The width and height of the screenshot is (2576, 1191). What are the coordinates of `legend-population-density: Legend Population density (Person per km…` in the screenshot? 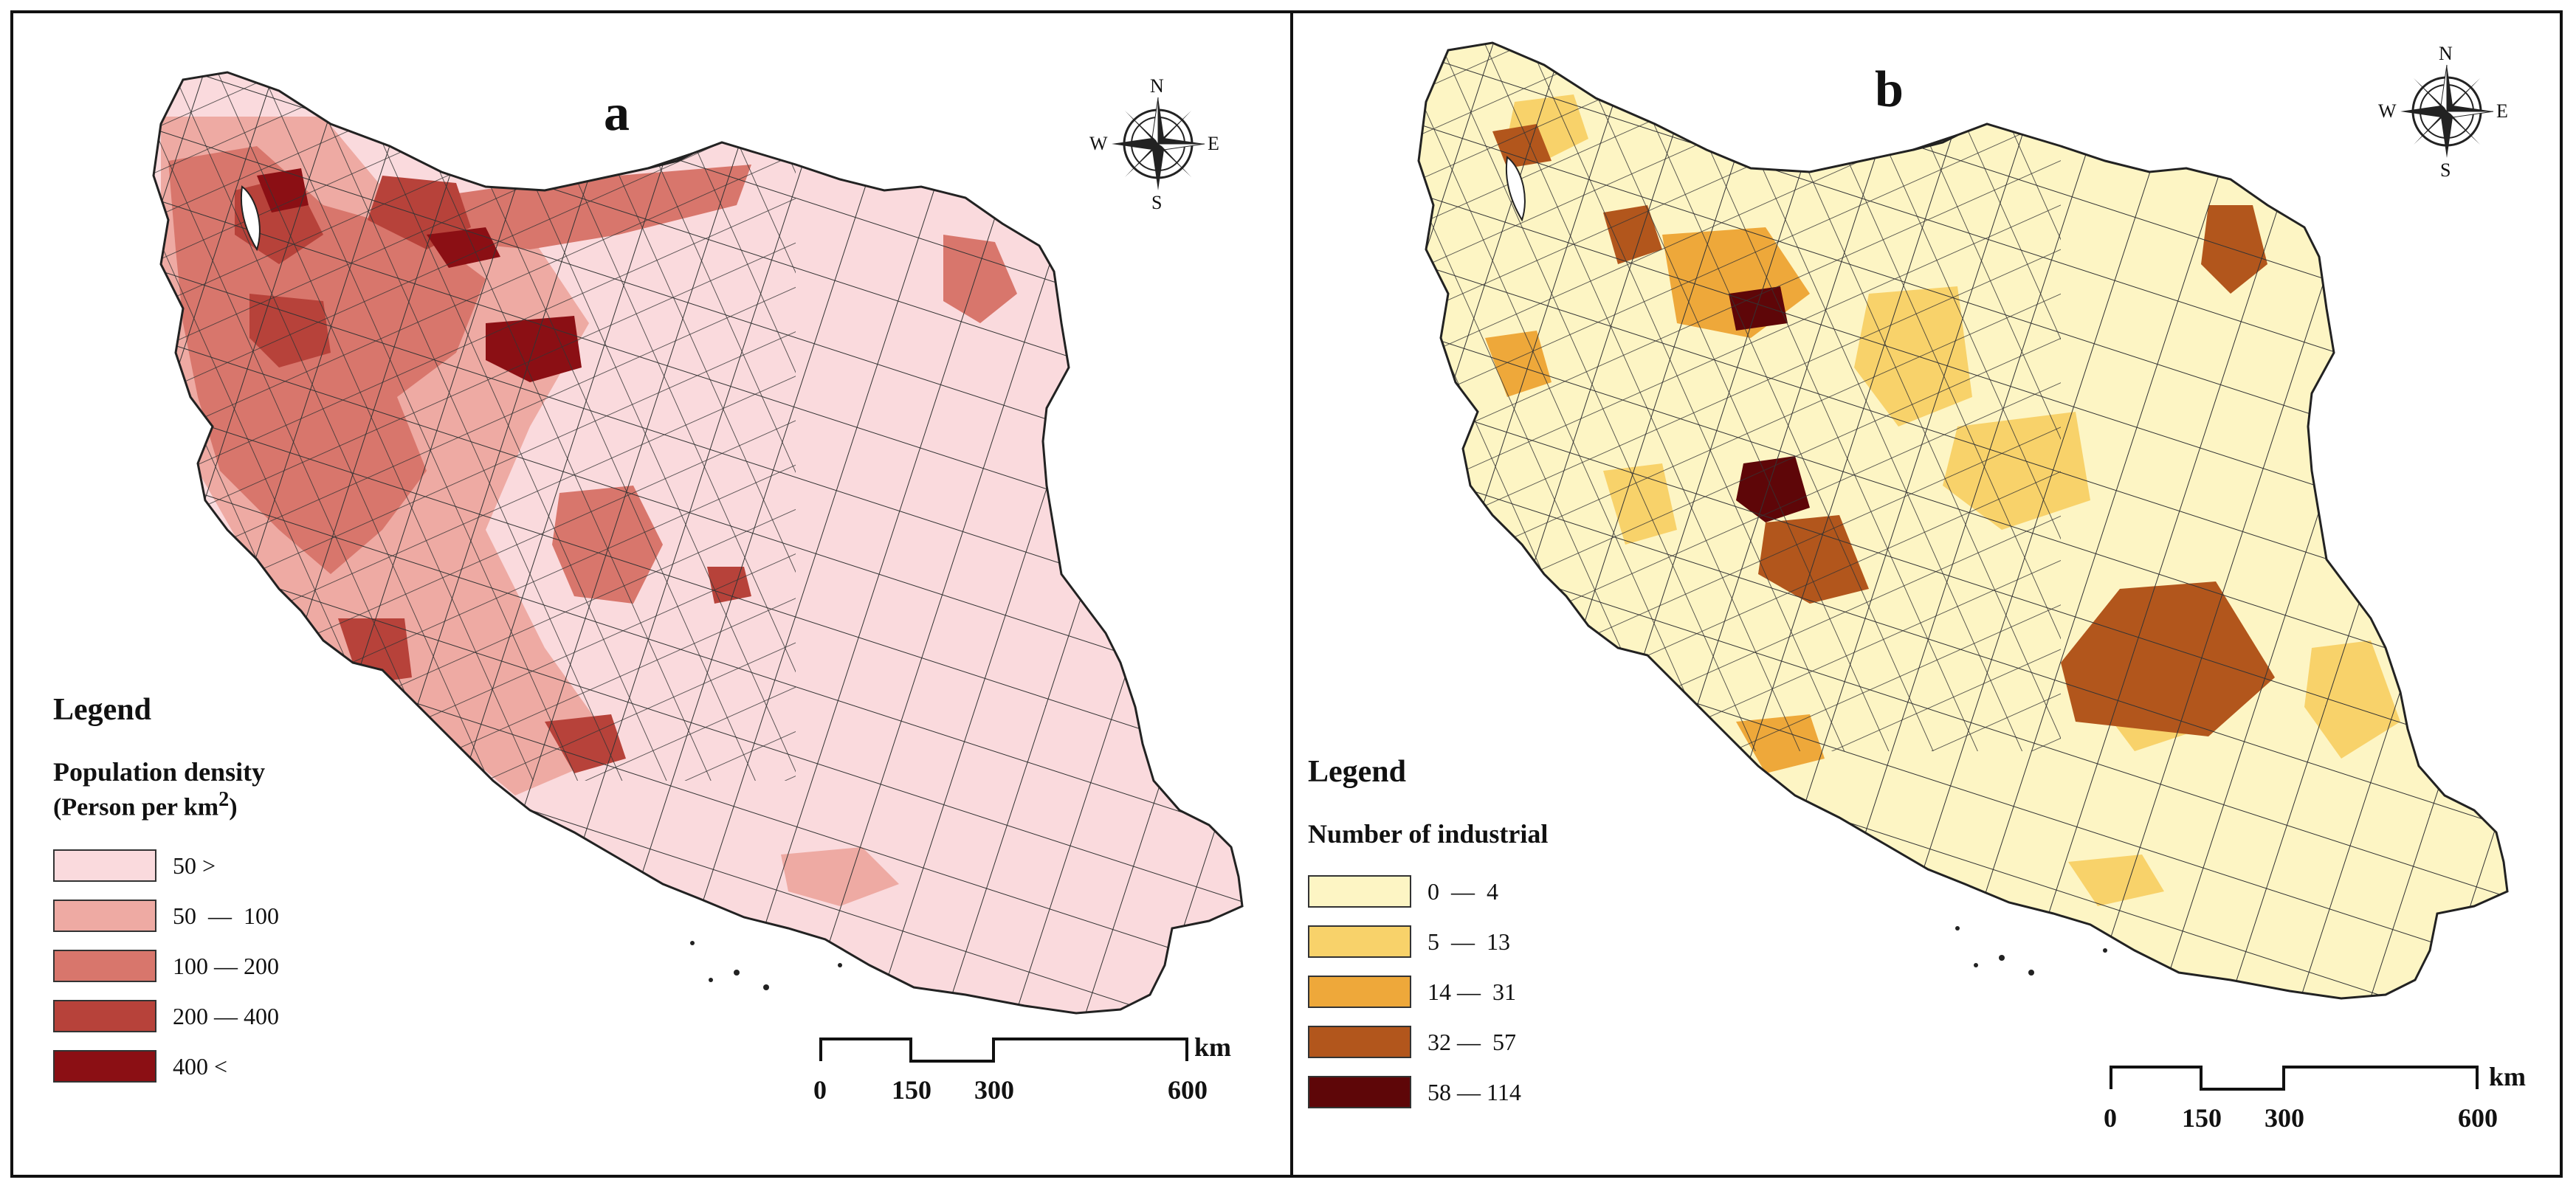 It's located at (166, 891).